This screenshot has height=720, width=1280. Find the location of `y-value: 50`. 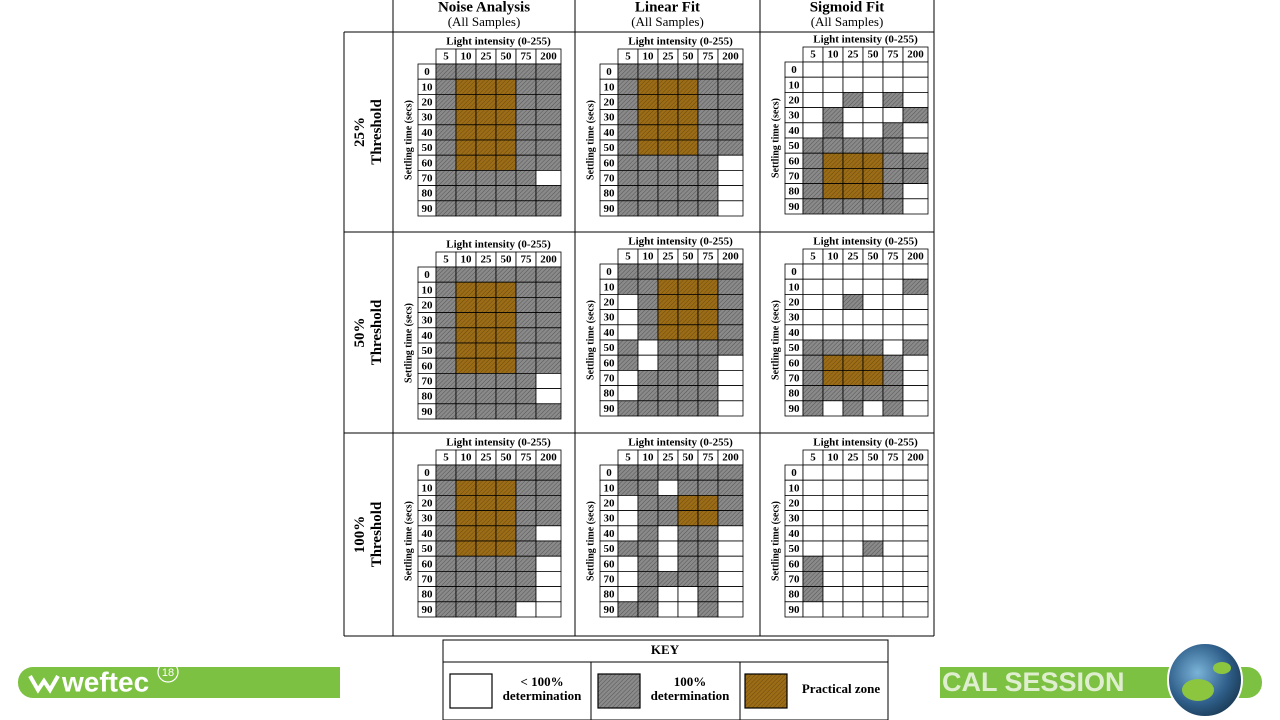

y-value: 50 is located at coordinates (610, 549).